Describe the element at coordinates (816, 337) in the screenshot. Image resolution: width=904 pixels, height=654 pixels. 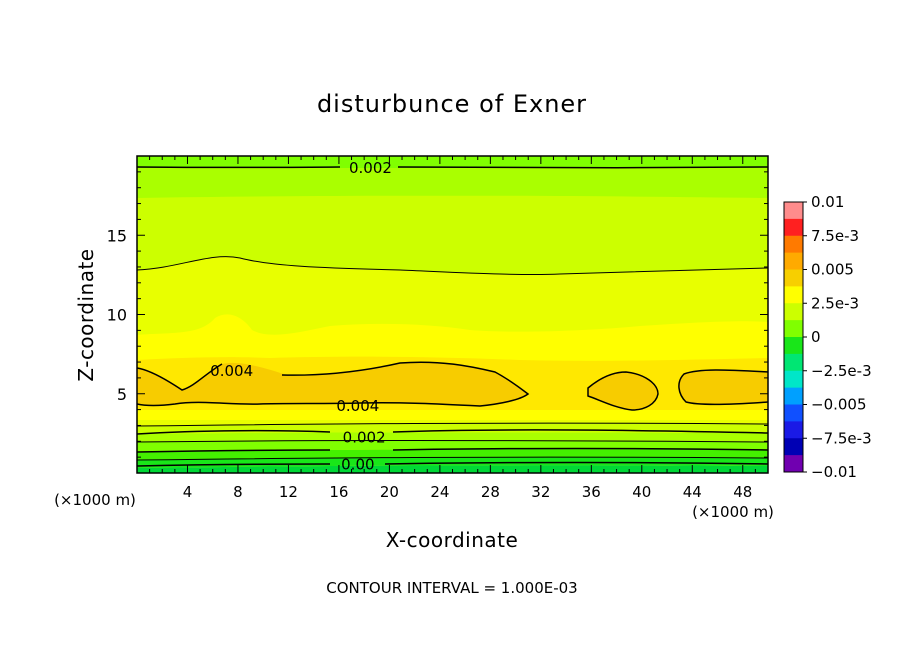
I see `colorbar-label: 0` at that location.